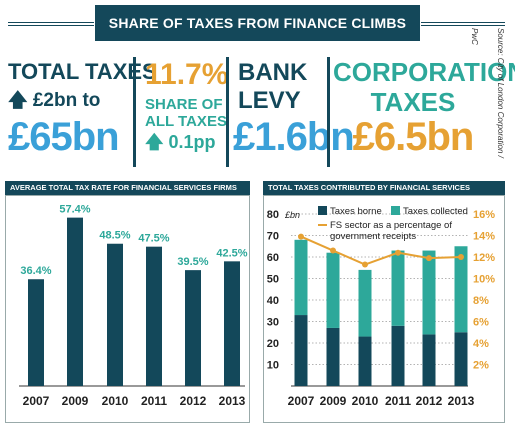 The width and height of the screenshot is (515, 425). Describe the element at coordinates (463, 24) in the screenshot. I see `banner-stripes-right` at that location.